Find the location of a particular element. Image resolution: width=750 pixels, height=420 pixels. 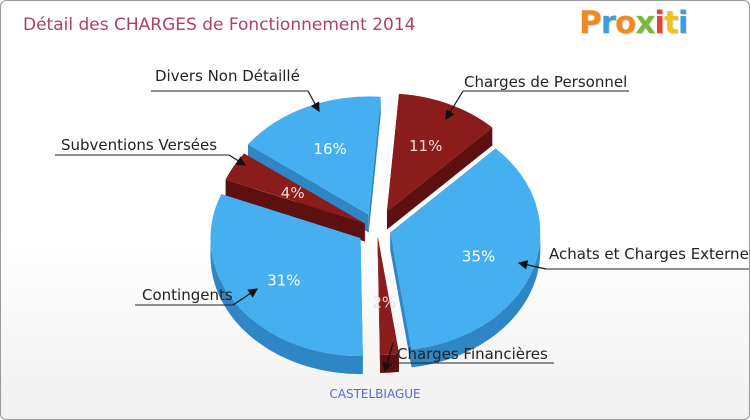

slice-category-label: Charges Financières is located at coordinates (472, 354).